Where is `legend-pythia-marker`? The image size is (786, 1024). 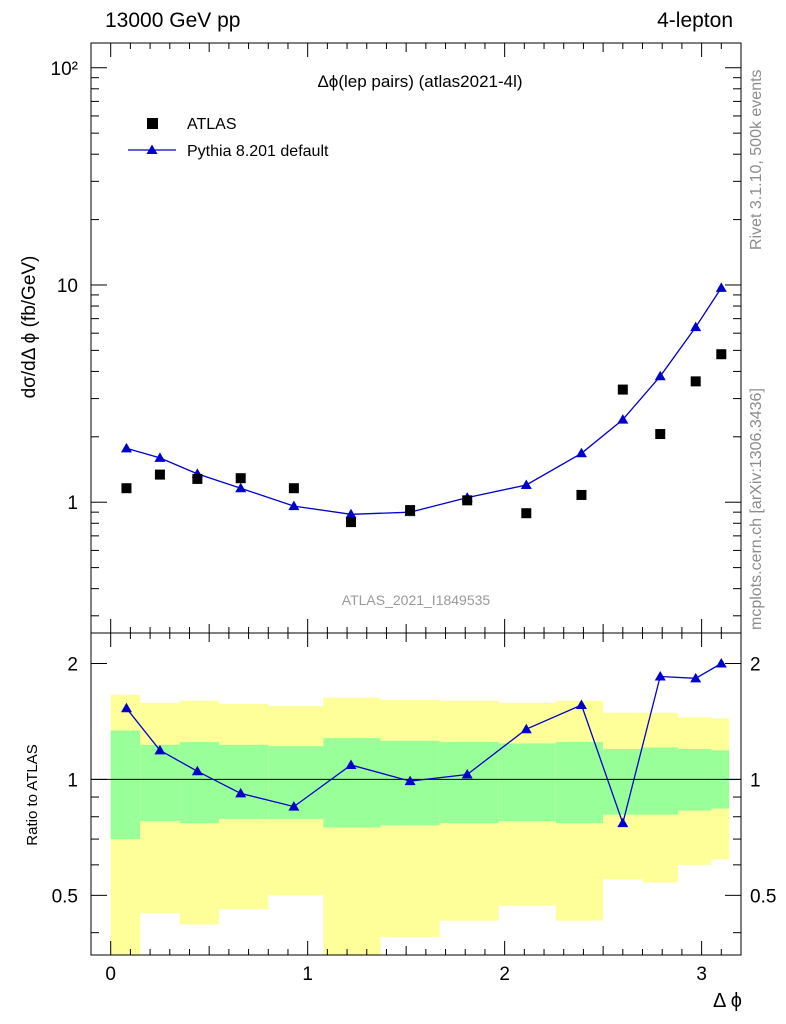
legend-pythia-marker is located at coordinates (152, 149).